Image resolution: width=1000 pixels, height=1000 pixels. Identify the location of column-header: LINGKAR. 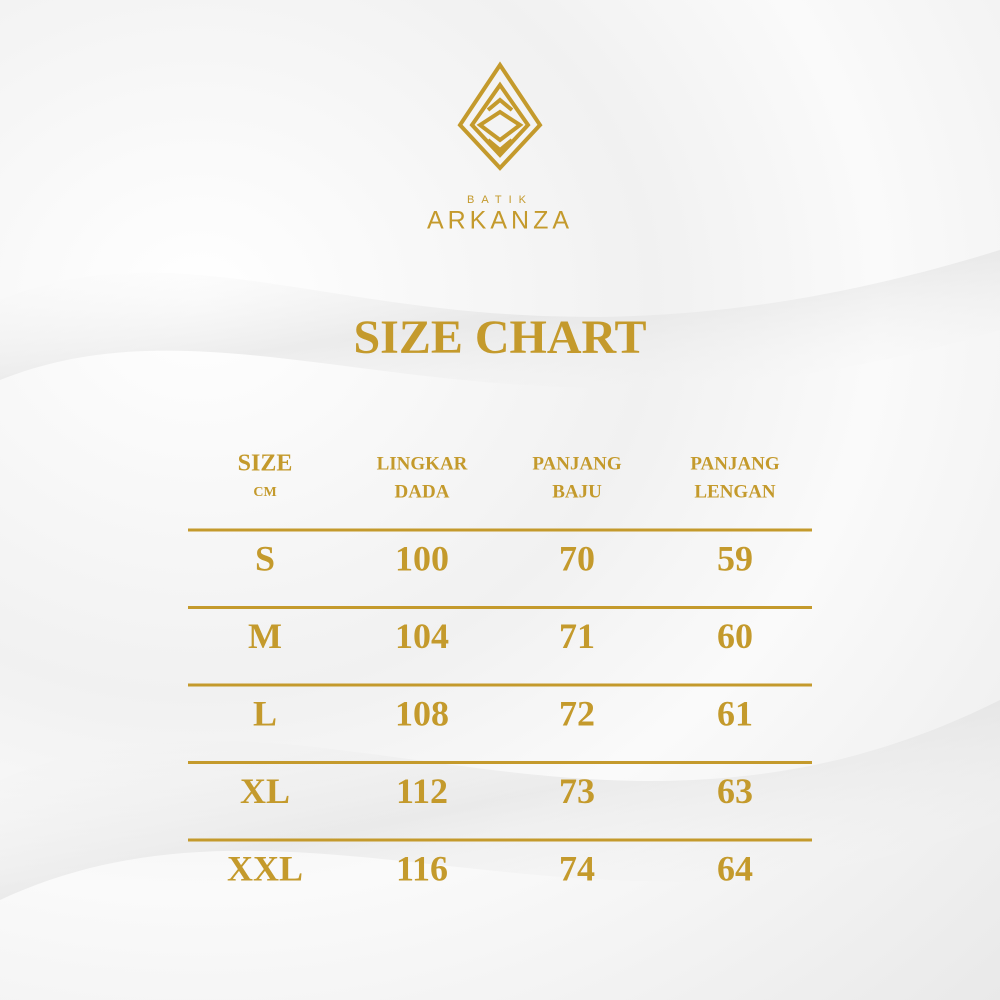
(422, 463).